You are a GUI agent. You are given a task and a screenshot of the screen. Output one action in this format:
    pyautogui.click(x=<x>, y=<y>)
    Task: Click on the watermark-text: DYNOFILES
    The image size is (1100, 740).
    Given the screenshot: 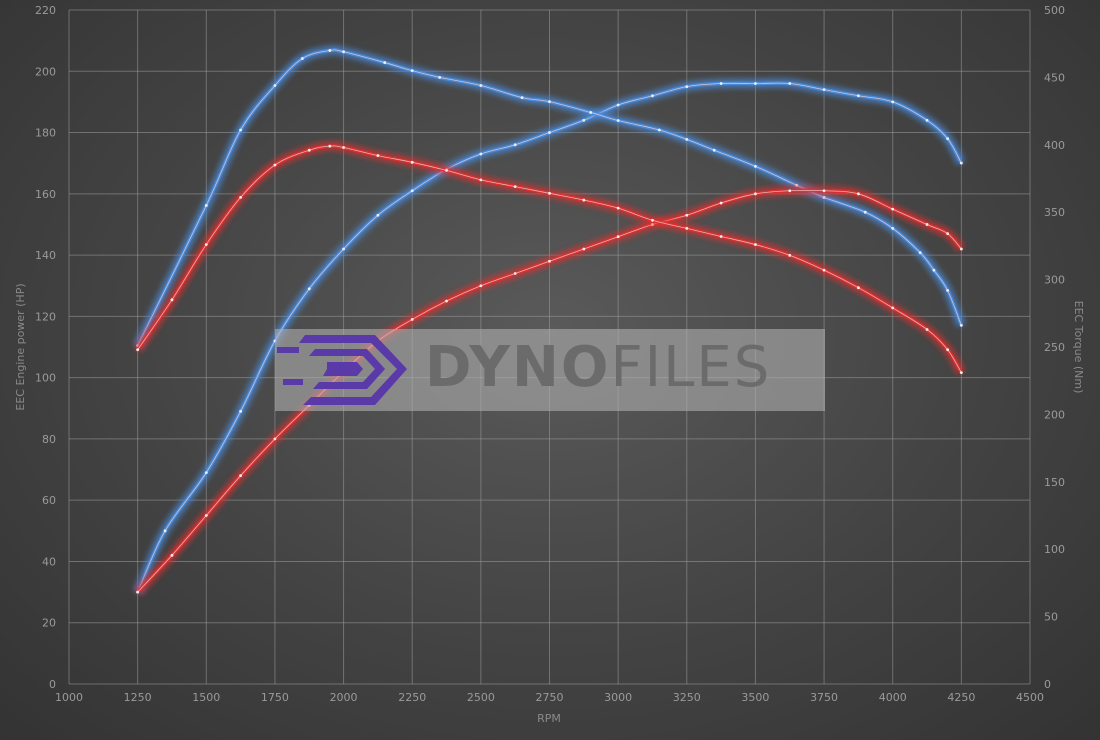 What is the action you would take?
    pyautogui.click(x=598, y=367)
    